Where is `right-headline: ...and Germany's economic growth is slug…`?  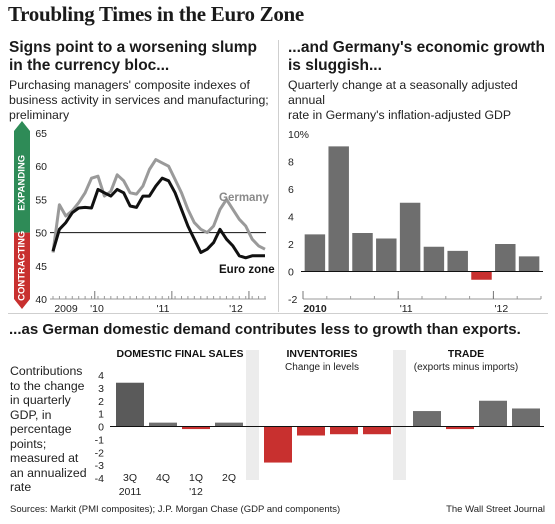 right-headline: ...and Germany's economic growth is slug… is located at coordinates (416, 57).